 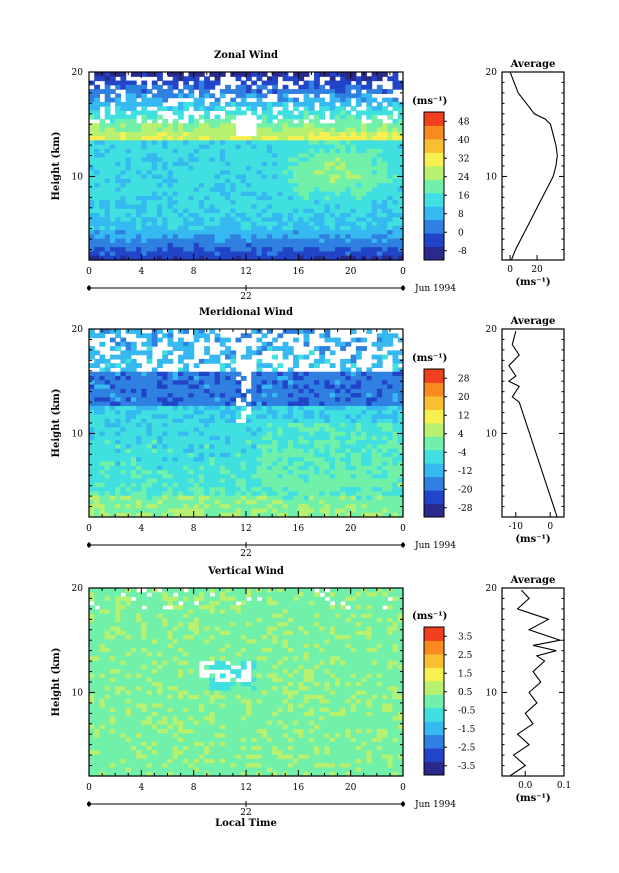 What do you see at coordinates (403, 529) in the screenshot?
I see `x-tick-label: 0` at bounding box center [403, 529].